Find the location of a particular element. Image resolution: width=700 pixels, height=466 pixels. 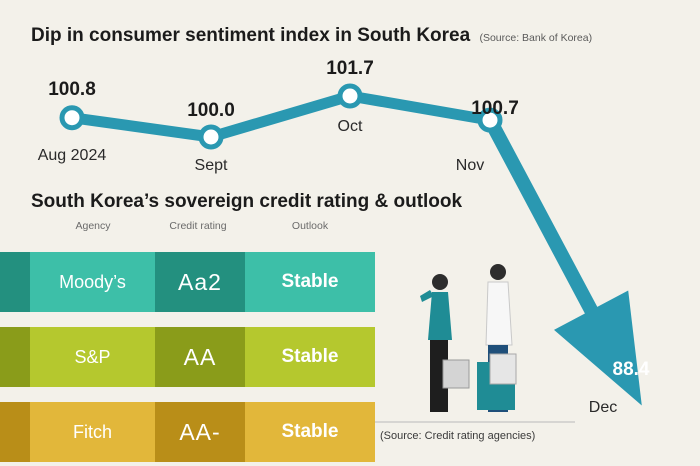

category-label: Aug 2024 is located at coordinates (72, 155).